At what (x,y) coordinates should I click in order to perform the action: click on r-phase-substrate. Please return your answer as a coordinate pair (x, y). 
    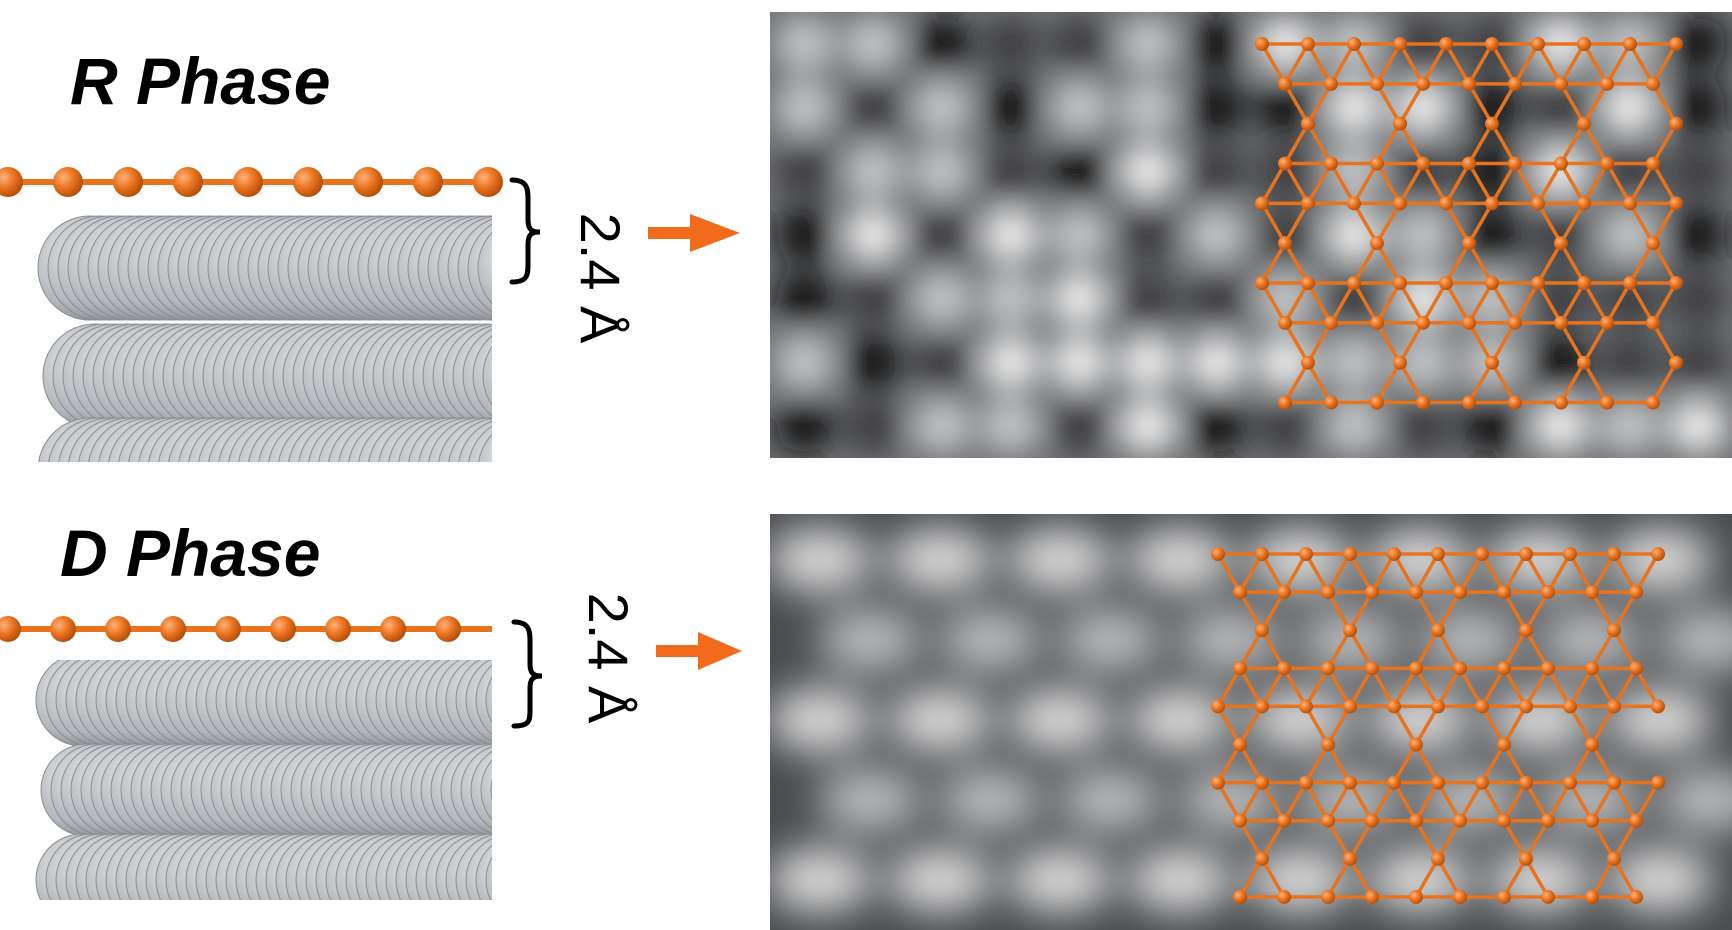
    Looking at the image, I should click on (264, 338).